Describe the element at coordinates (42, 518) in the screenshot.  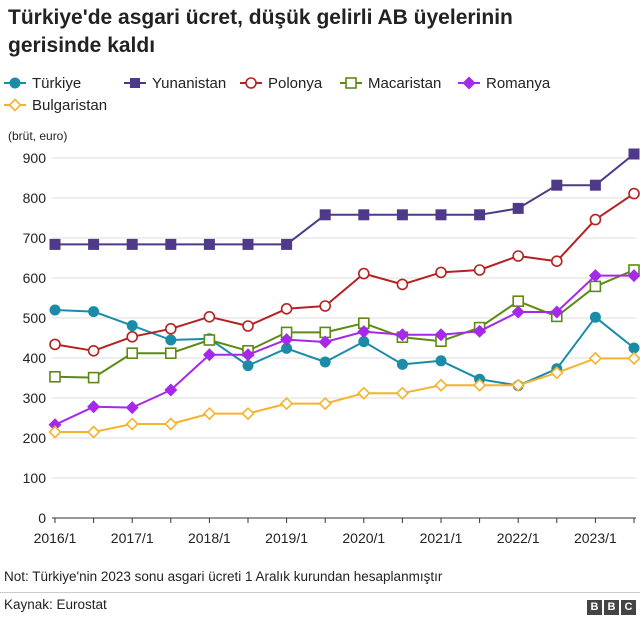
I see `y-tick-label: 0` at that location.